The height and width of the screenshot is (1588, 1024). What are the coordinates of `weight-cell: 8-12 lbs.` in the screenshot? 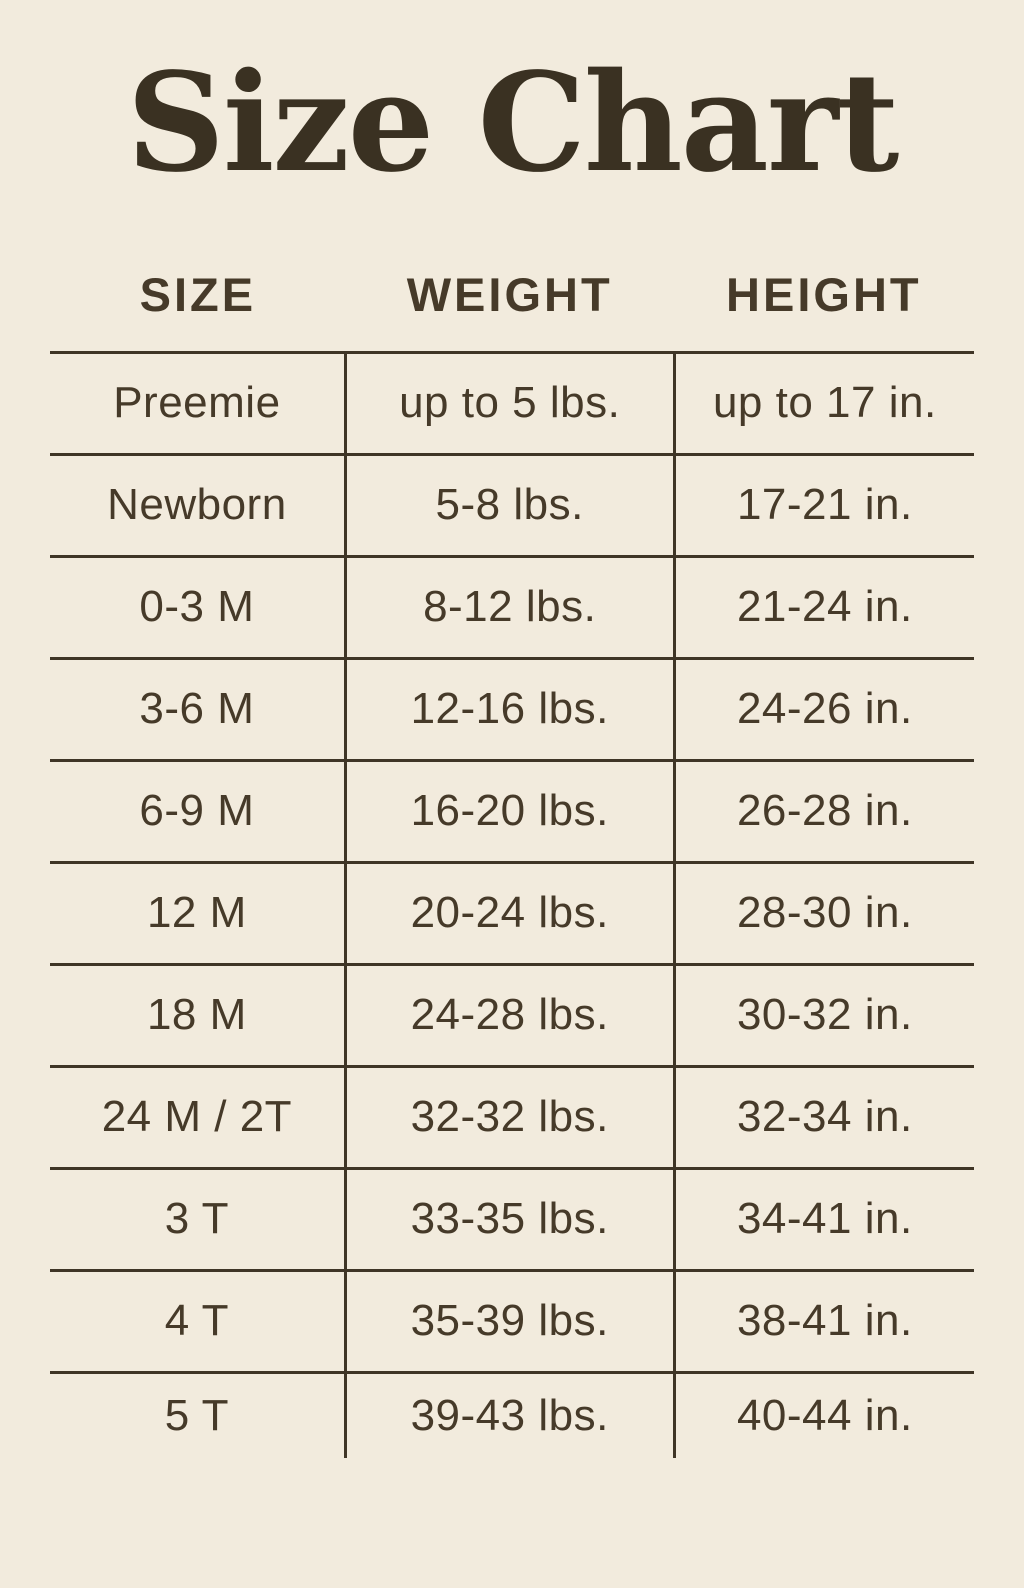 It's located at (509, 607).